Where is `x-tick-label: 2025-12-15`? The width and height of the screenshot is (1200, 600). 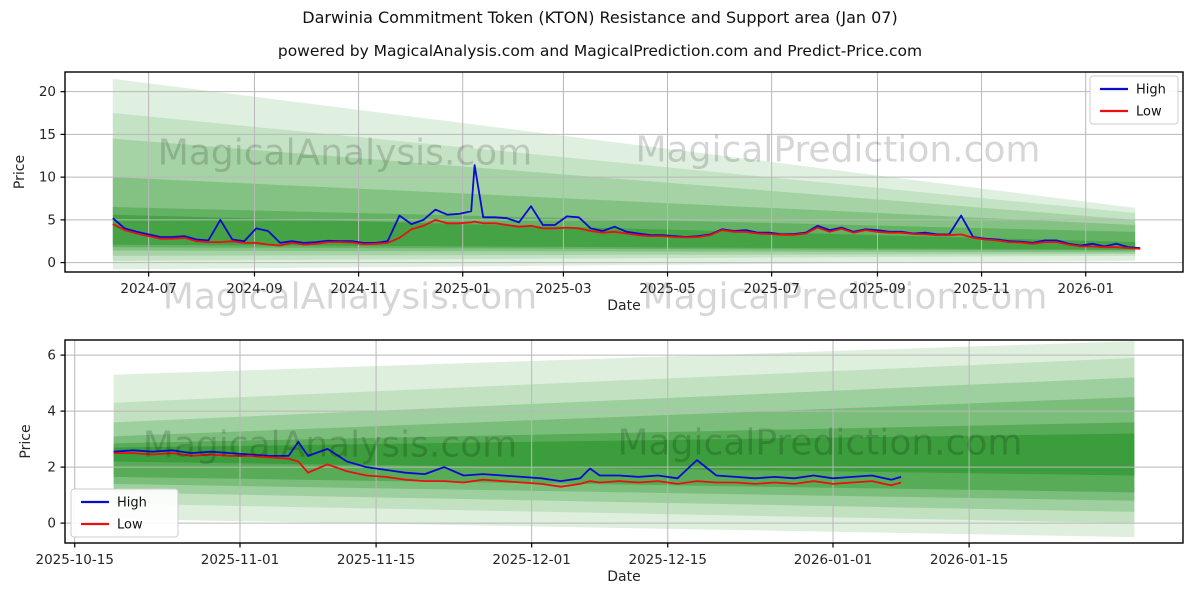
x-tick-label: 2025-12-15 is located at coordinates (668, 560).